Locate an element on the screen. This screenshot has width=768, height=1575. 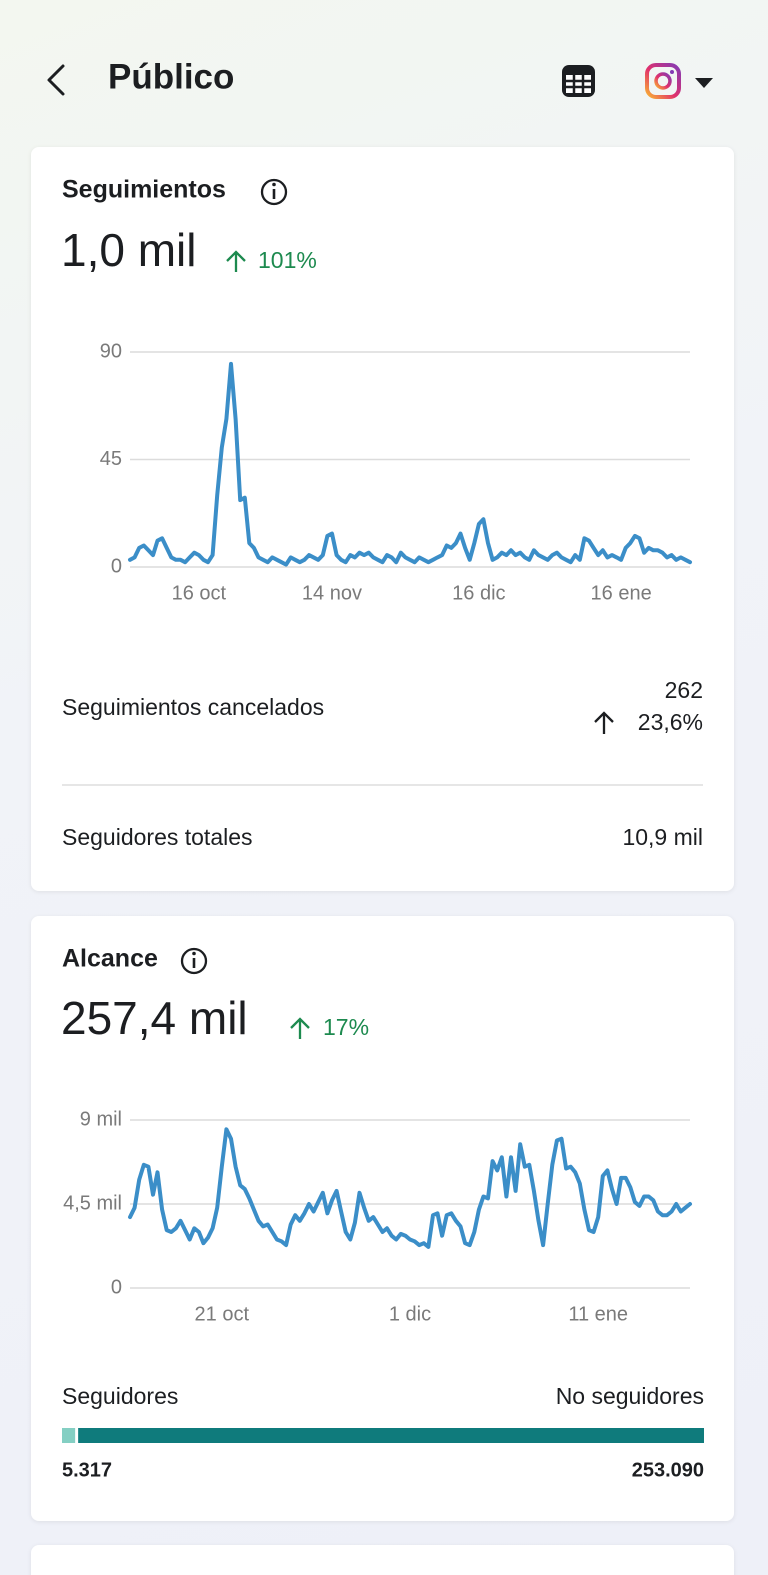
metric-change: 17% is located at coordinates (346, 1027).